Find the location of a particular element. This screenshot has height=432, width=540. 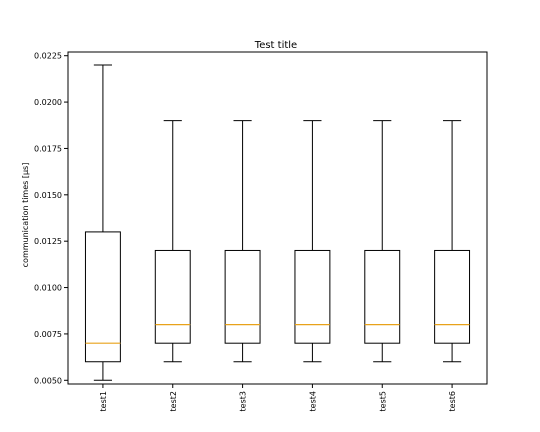

x-tick-label: test4 is located at coordinates (312, 401).